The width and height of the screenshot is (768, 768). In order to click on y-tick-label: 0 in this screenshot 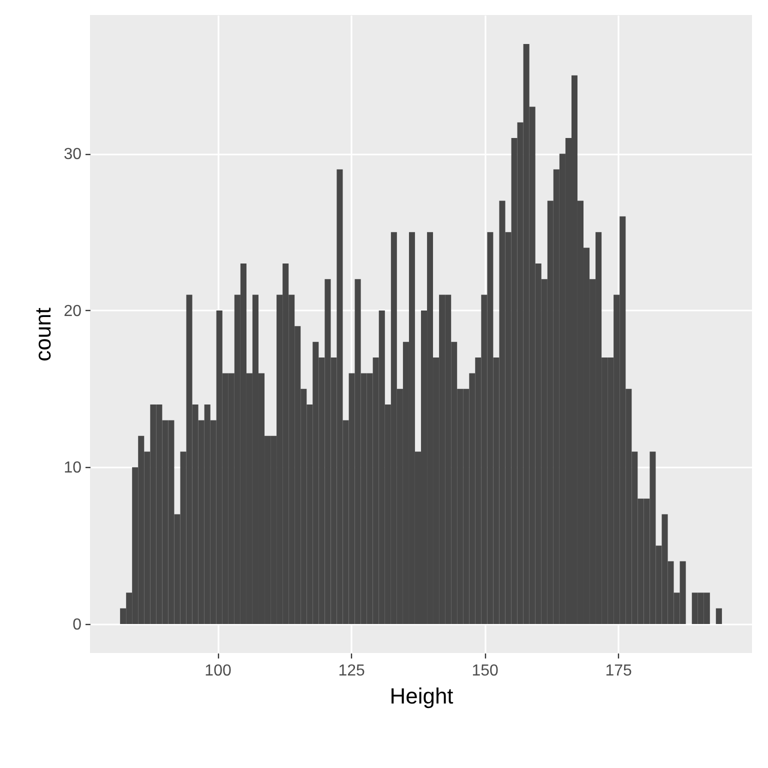, I will do `click(77, 625)`.